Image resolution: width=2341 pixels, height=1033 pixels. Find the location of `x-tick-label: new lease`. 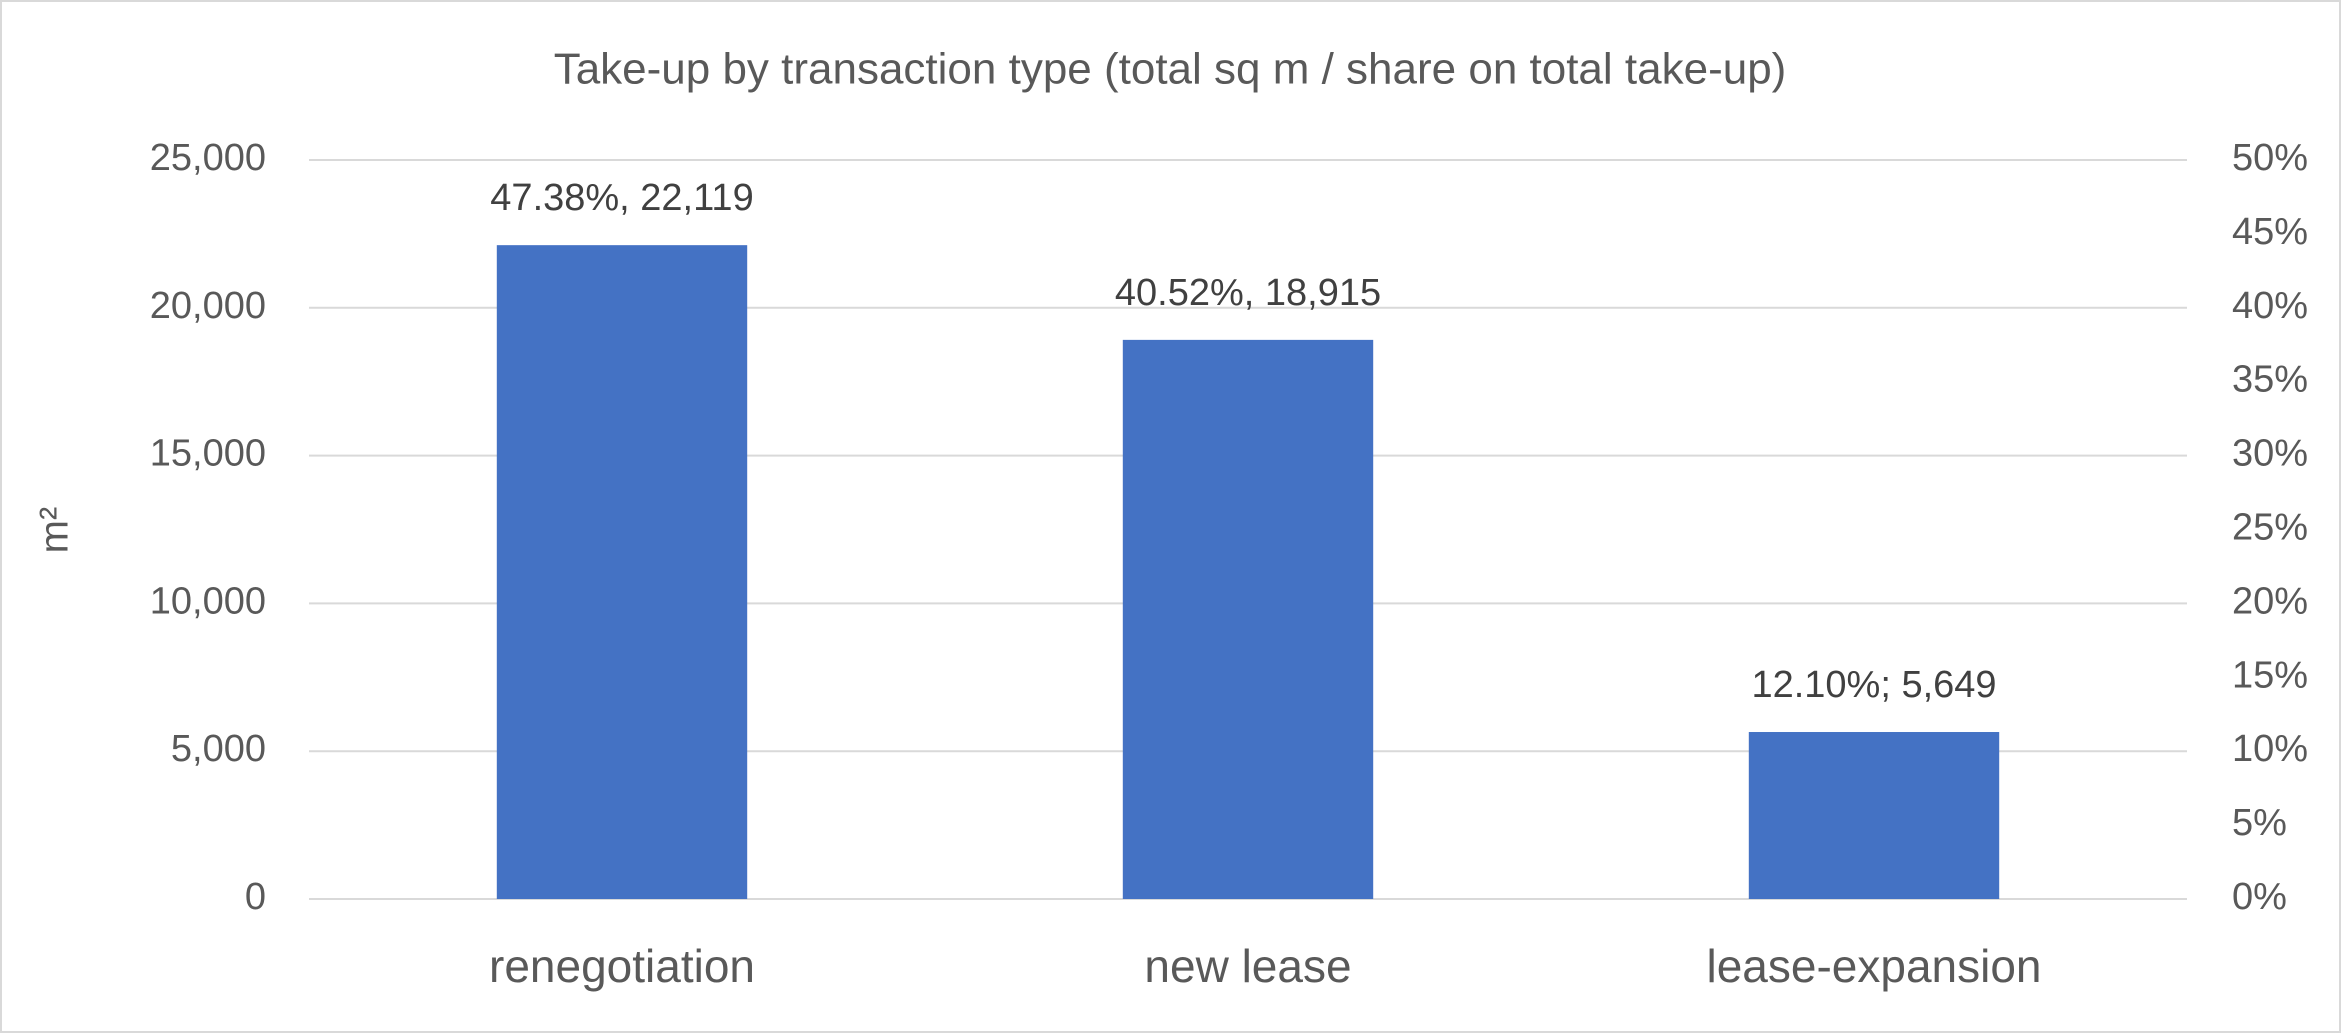

x-tick-label: new lease is located at coordinates (1247, 966).